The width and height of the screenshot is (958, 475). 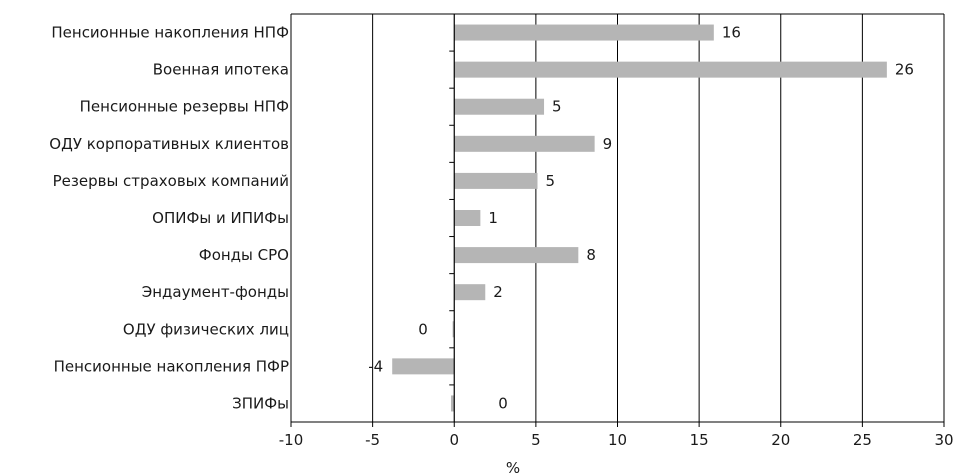 What do you see at coordinates (498, 292) in the screenshot?
I see `data-label: 2` at bounding box center [498, 292].